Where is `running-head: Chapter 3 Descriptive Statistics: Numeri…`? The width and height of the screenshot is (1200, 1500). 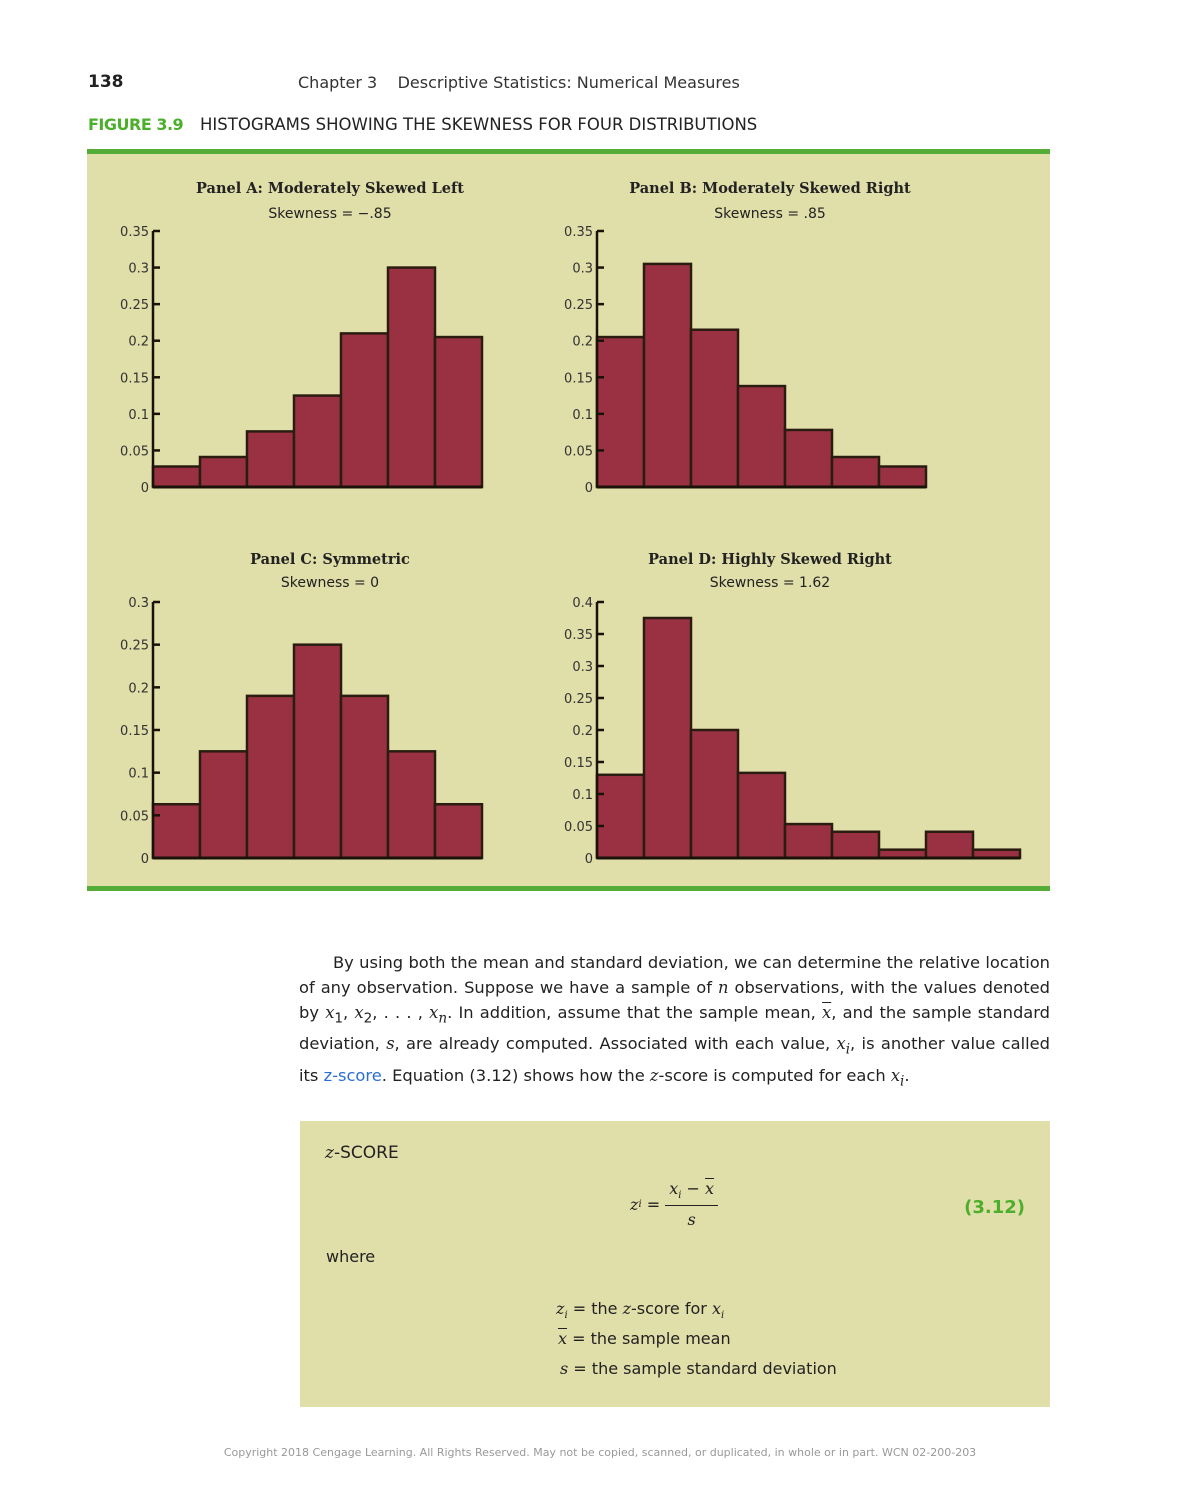 running-head: Chapter 3 Descriptive Statistics: Numeri… is located at coordinates (519, 82).